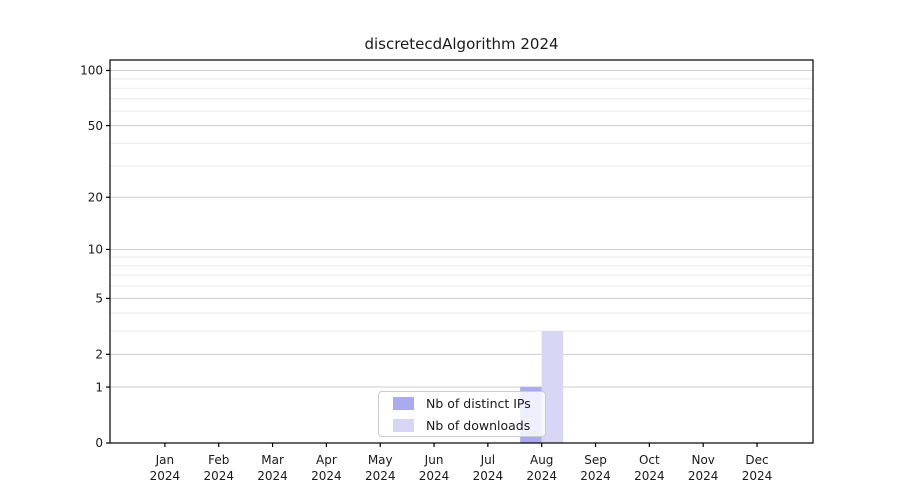  I want to click on x-tick-label-month: Jul, so click(487, 460).